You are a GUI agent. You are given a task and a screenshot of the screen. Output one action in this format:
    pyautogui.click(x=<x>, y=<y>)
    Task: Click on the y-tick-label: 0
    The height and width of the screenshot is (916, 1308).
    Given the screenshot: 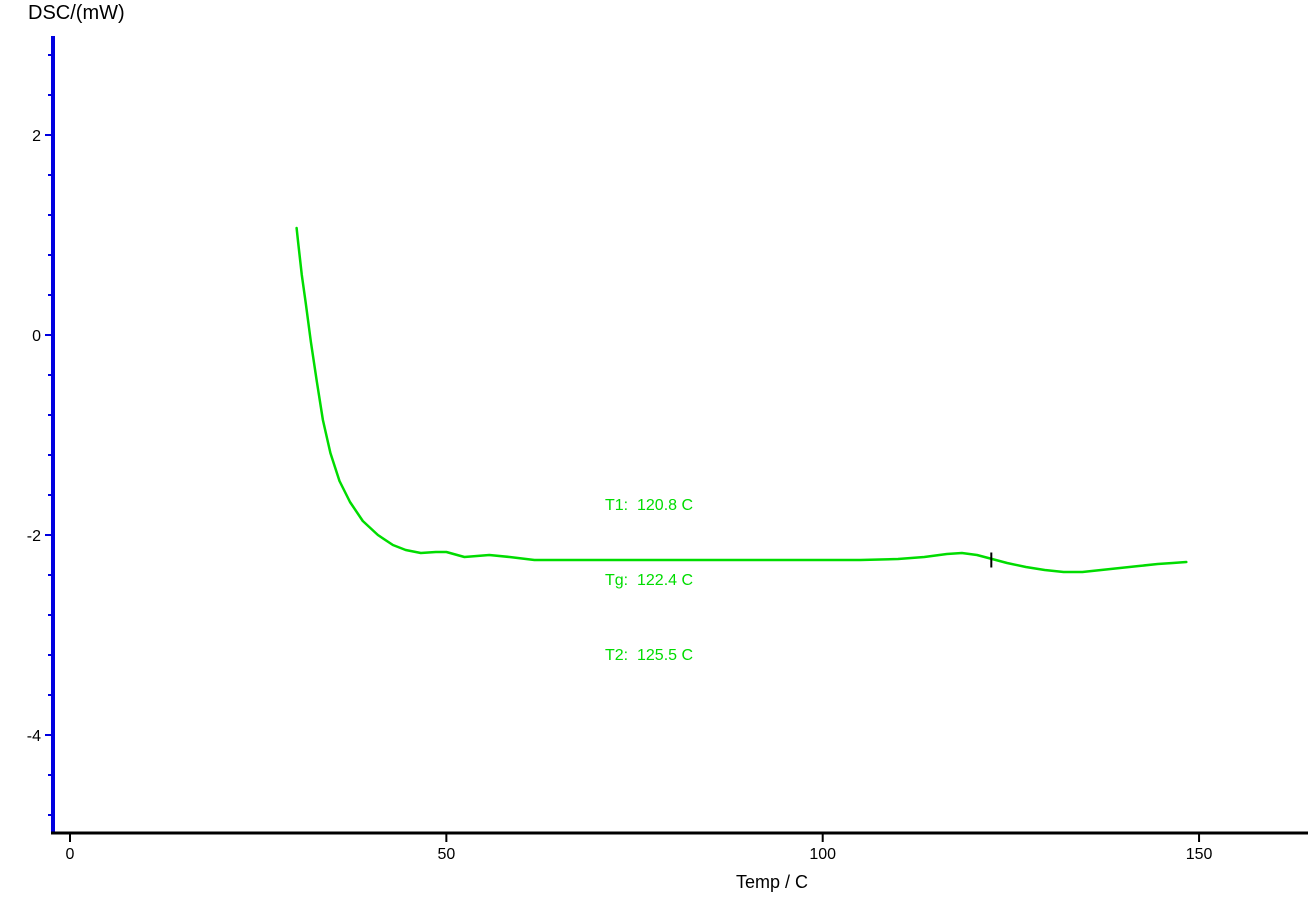 What is the action you would take?
    pyautogui.click(x=36, y=336)
    